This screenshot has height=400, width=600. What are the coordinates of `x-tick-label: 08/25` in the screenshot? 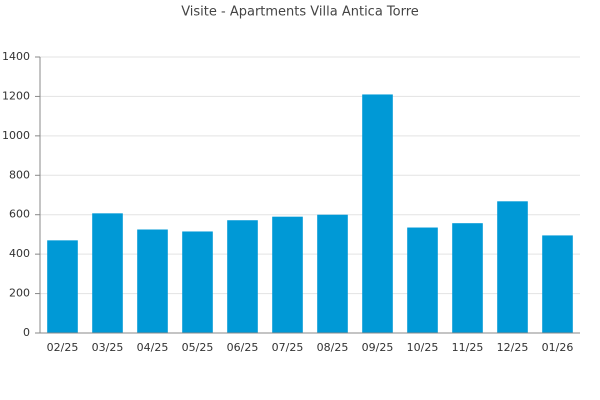 It's located at (333, 347).